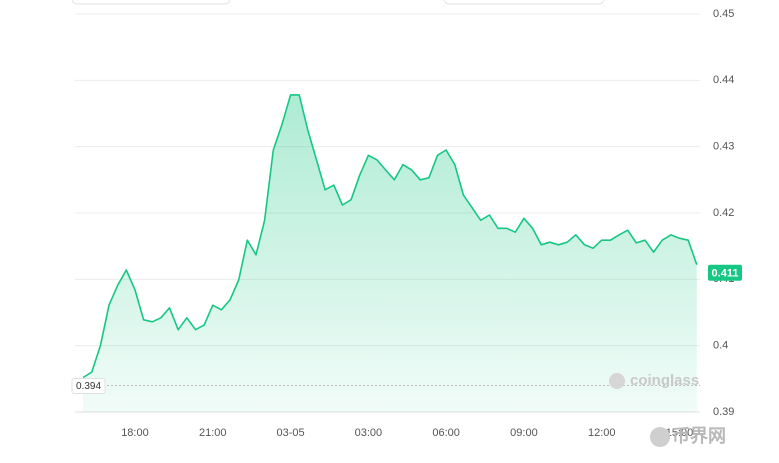 The image size is (779, 463). Describe the element at coordinates (446, 433) in the screenshot. I see `x-tick-label: 06:00` at that location.